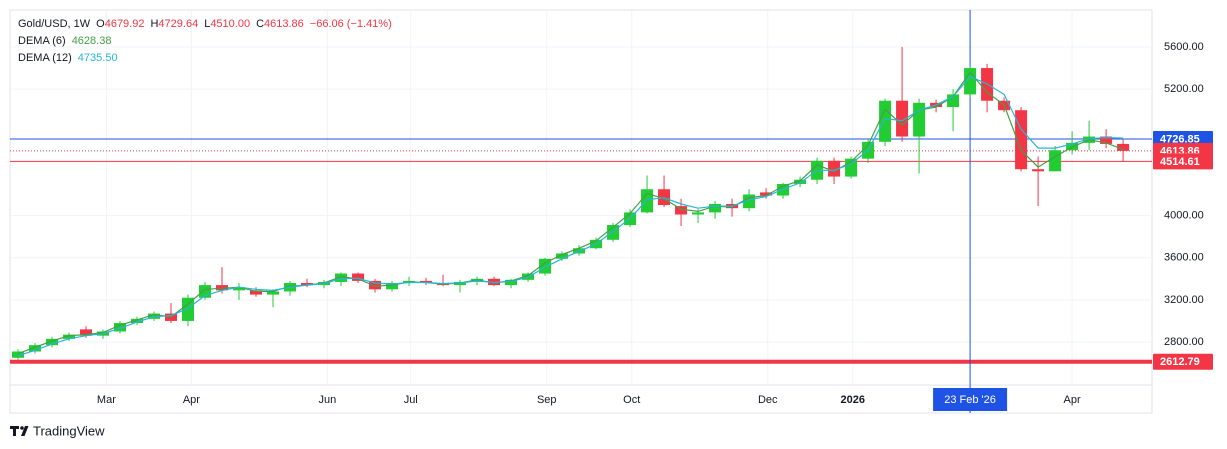 This screenshot has width=1227, height=449. Describe the element at coordinates (328, 400) in the screenshot. I see `x-tick-label: Jun` at that location.